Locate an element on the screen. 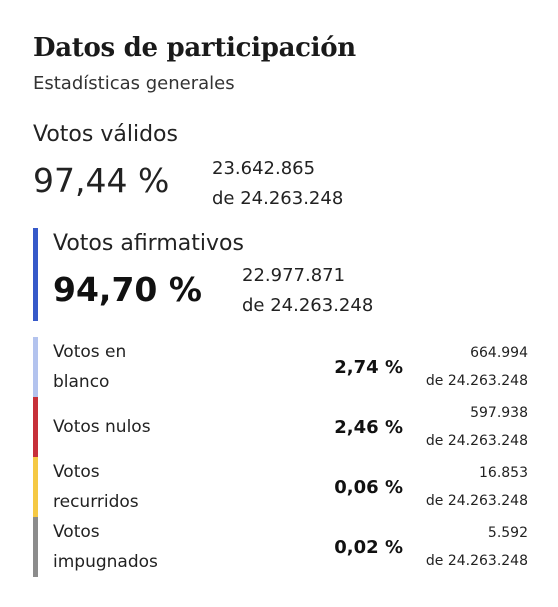 This screenshot has width=558, height=607. affirmative-votes-percent: 94,70 % is located at coordinates (127, 289).